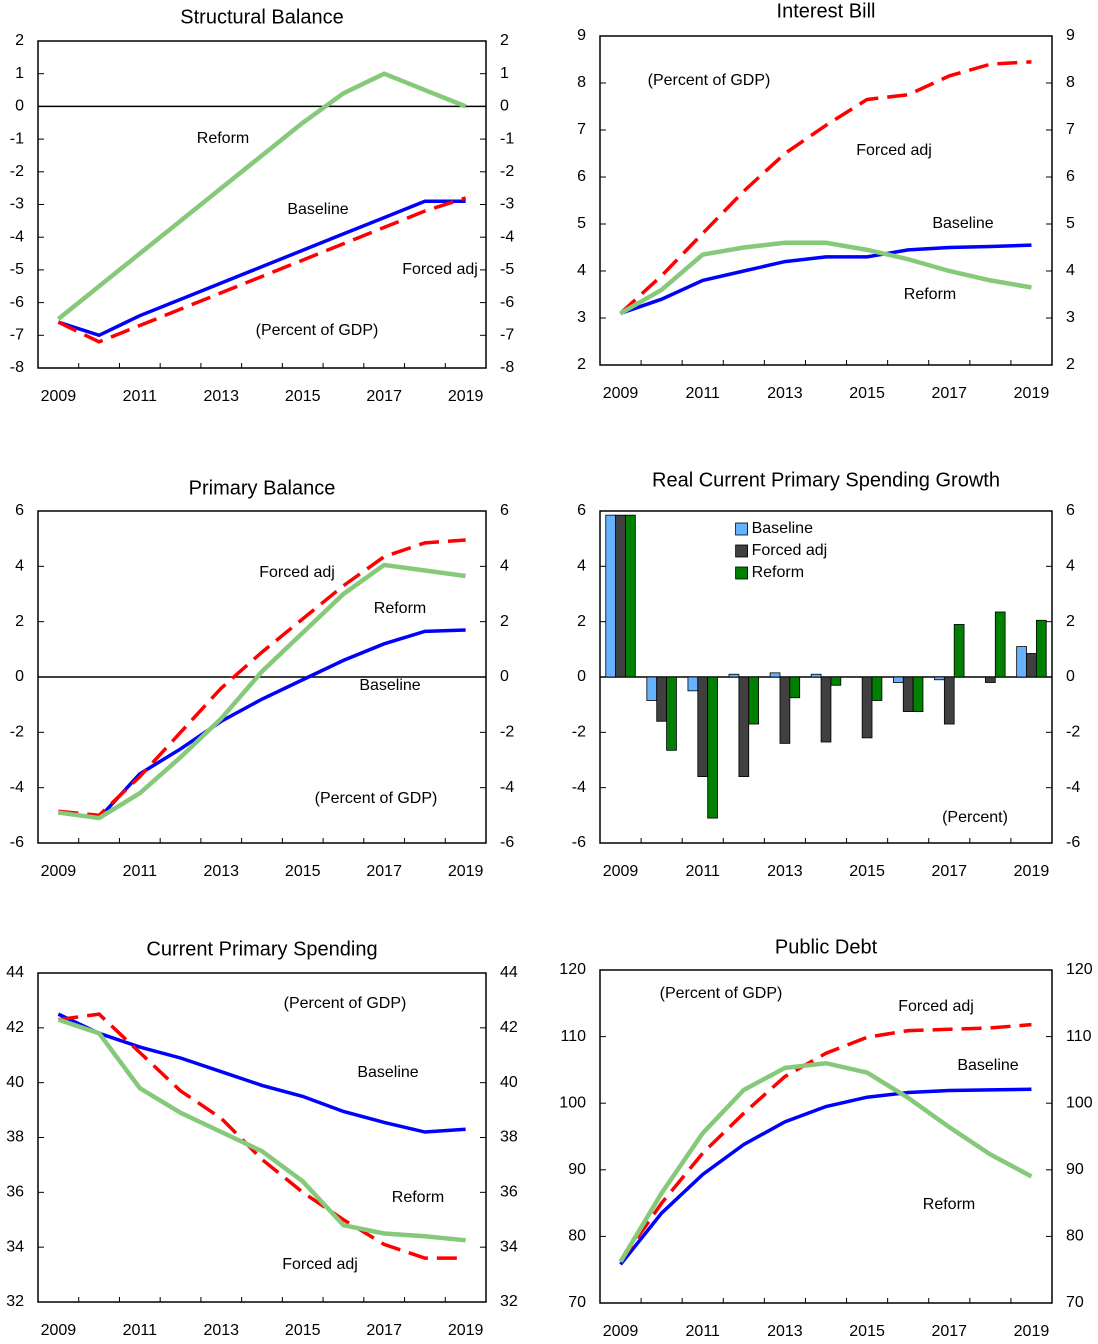  What do you see at coordinates (1070, 35) in the screenshot?
I see `y2-tick-label: 9` at bounding box center [1070, 35].